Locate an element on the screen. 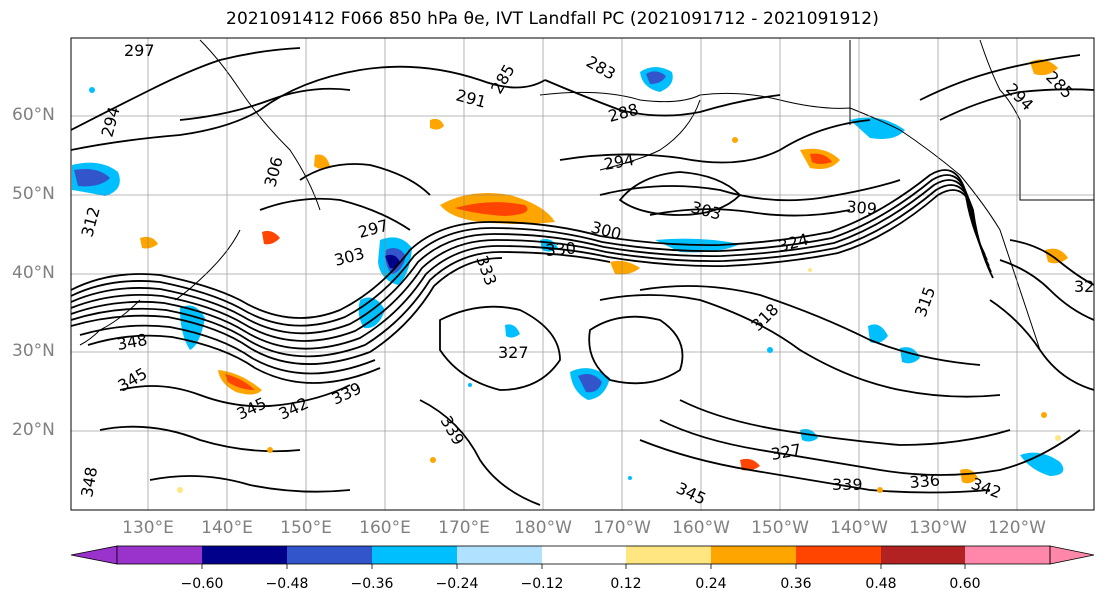 This screenshot has width=1105, height=603. lon-label: 160°W is located at coordinates (701, 528).